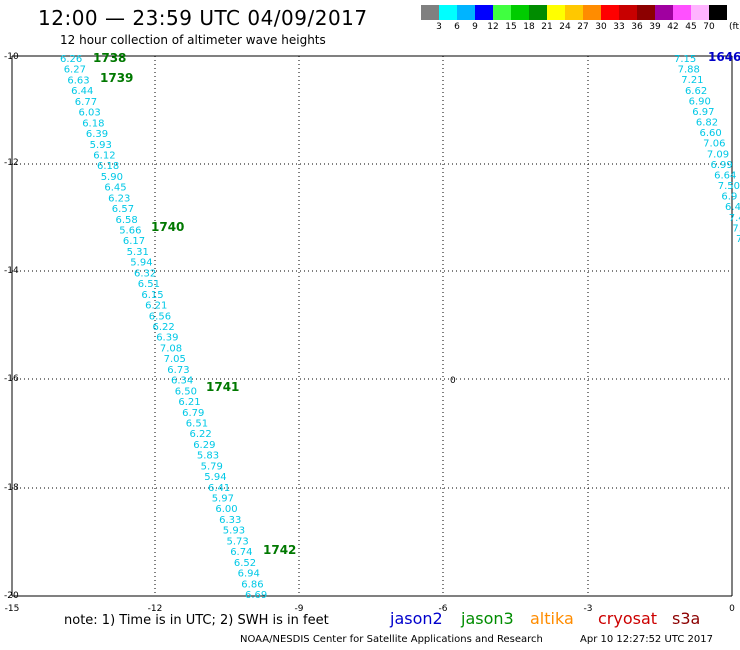 The image size is (740, 650). What do you see at coordinates (574, 12) in the screenshot?
I see `color-scale-bar` at bounding box center [574, 12].